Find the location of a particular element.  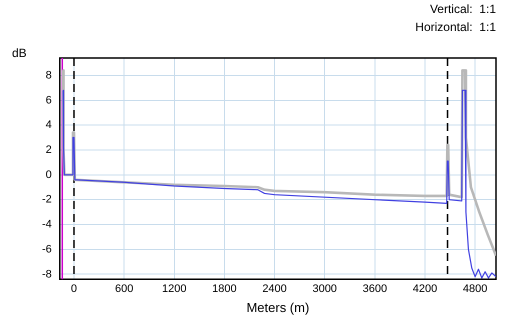

y-tick-label: 4 is located at coordinates (49, 125).